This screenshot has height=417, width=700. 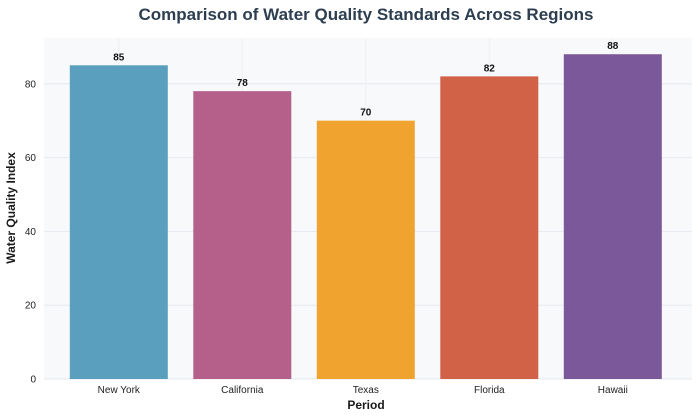 I want to click on x-axis-label: Period, so click(x=365, y=405).